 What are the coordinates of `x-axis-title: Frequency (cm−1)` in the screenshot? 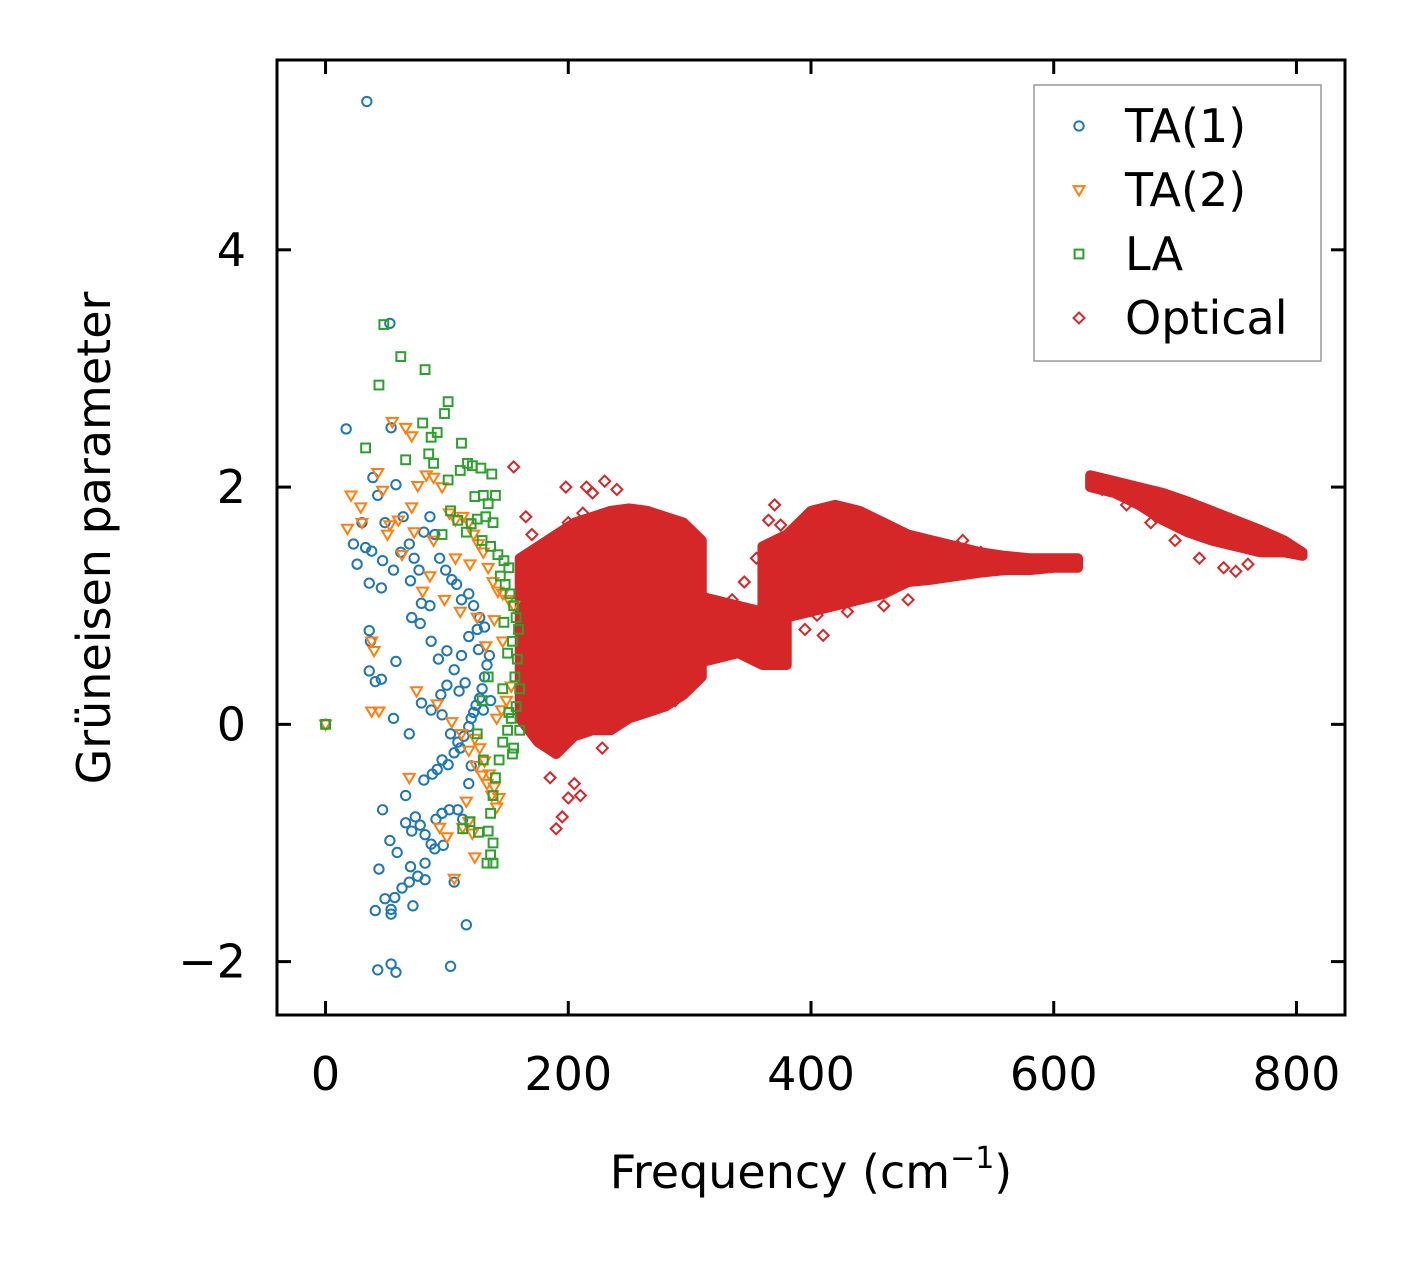 It's located at (811, 1170).